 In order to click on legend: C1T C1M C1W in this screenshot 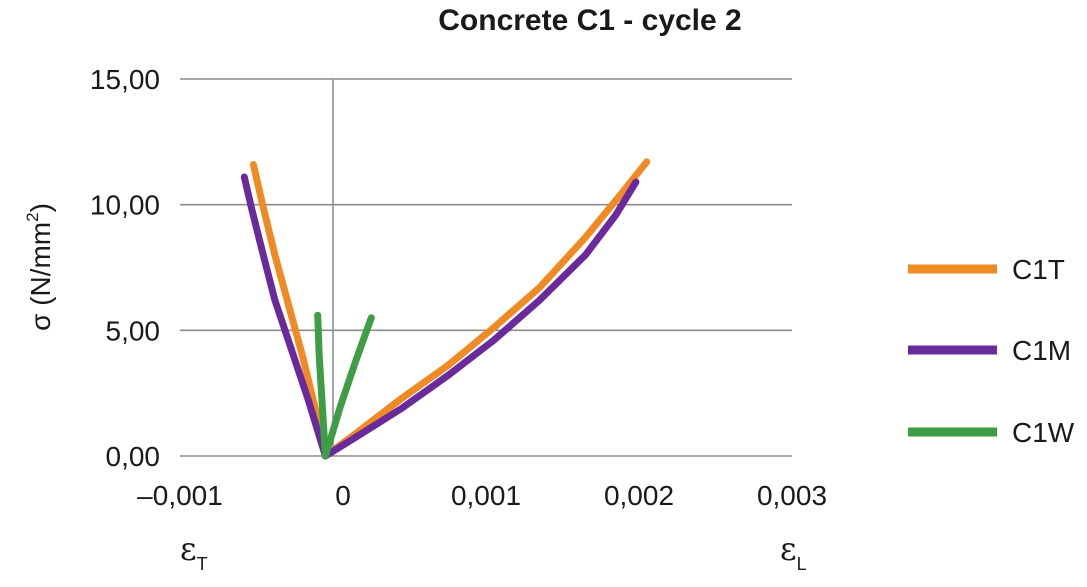, I will do `click(991, 351)`.